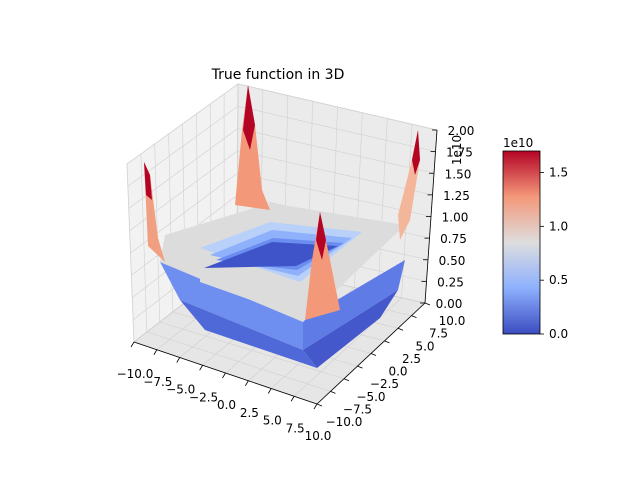 The width and height of the screenshot is (640, 480). Describe the element at coordinates (558, 173) in the screenshot. I see `colorbar-tick-label: 1.5` at that location.